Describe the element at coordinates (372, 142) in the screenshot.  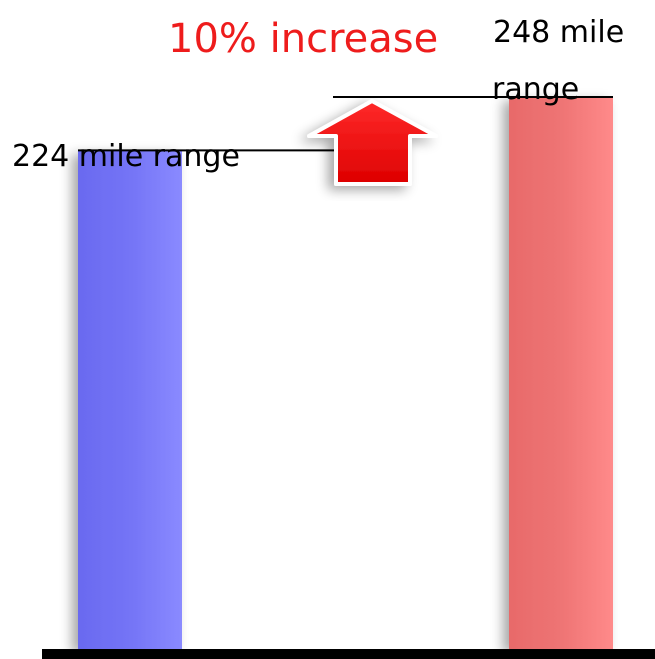
I see `up-arrow-icon` at that location.